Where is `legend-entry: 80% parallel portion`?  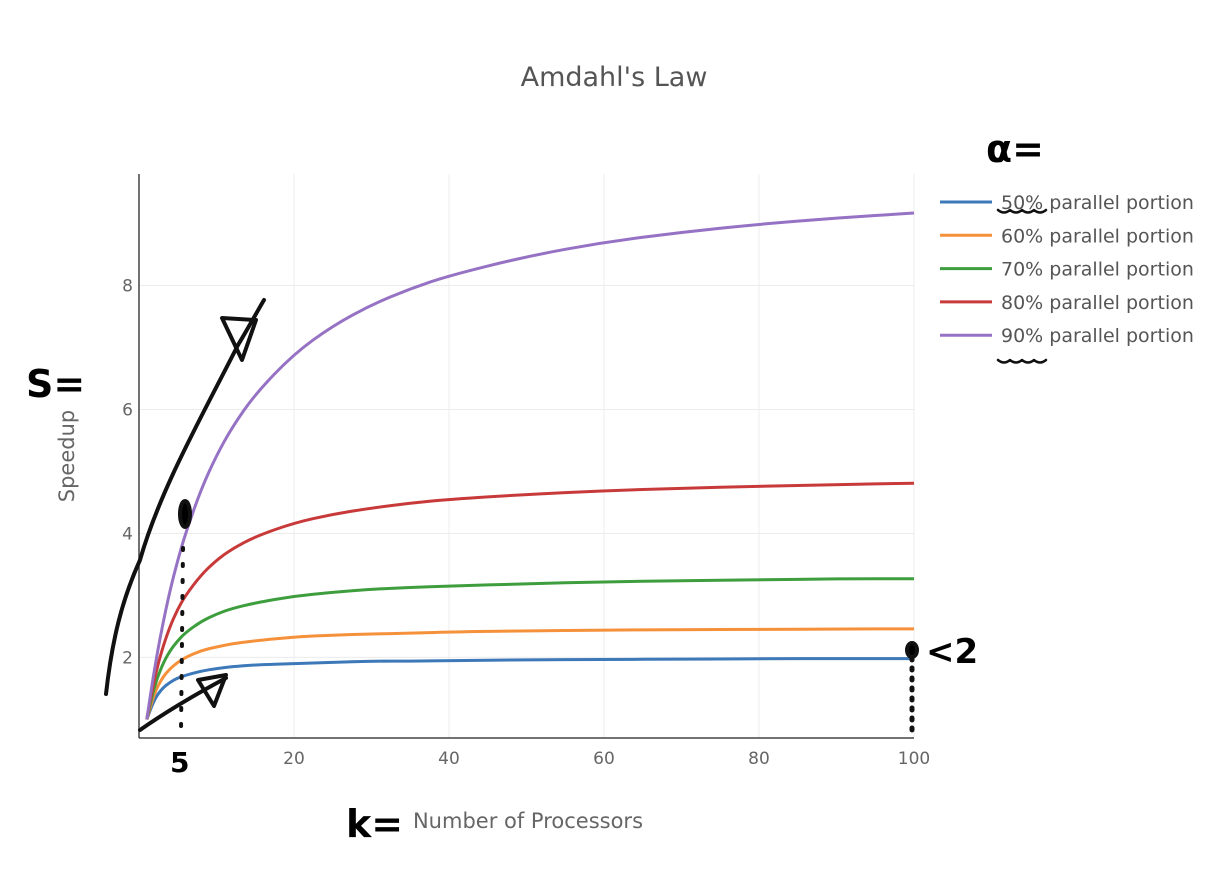
legend-entry: 80% parallel portion is located at coordinates (1097, 303).